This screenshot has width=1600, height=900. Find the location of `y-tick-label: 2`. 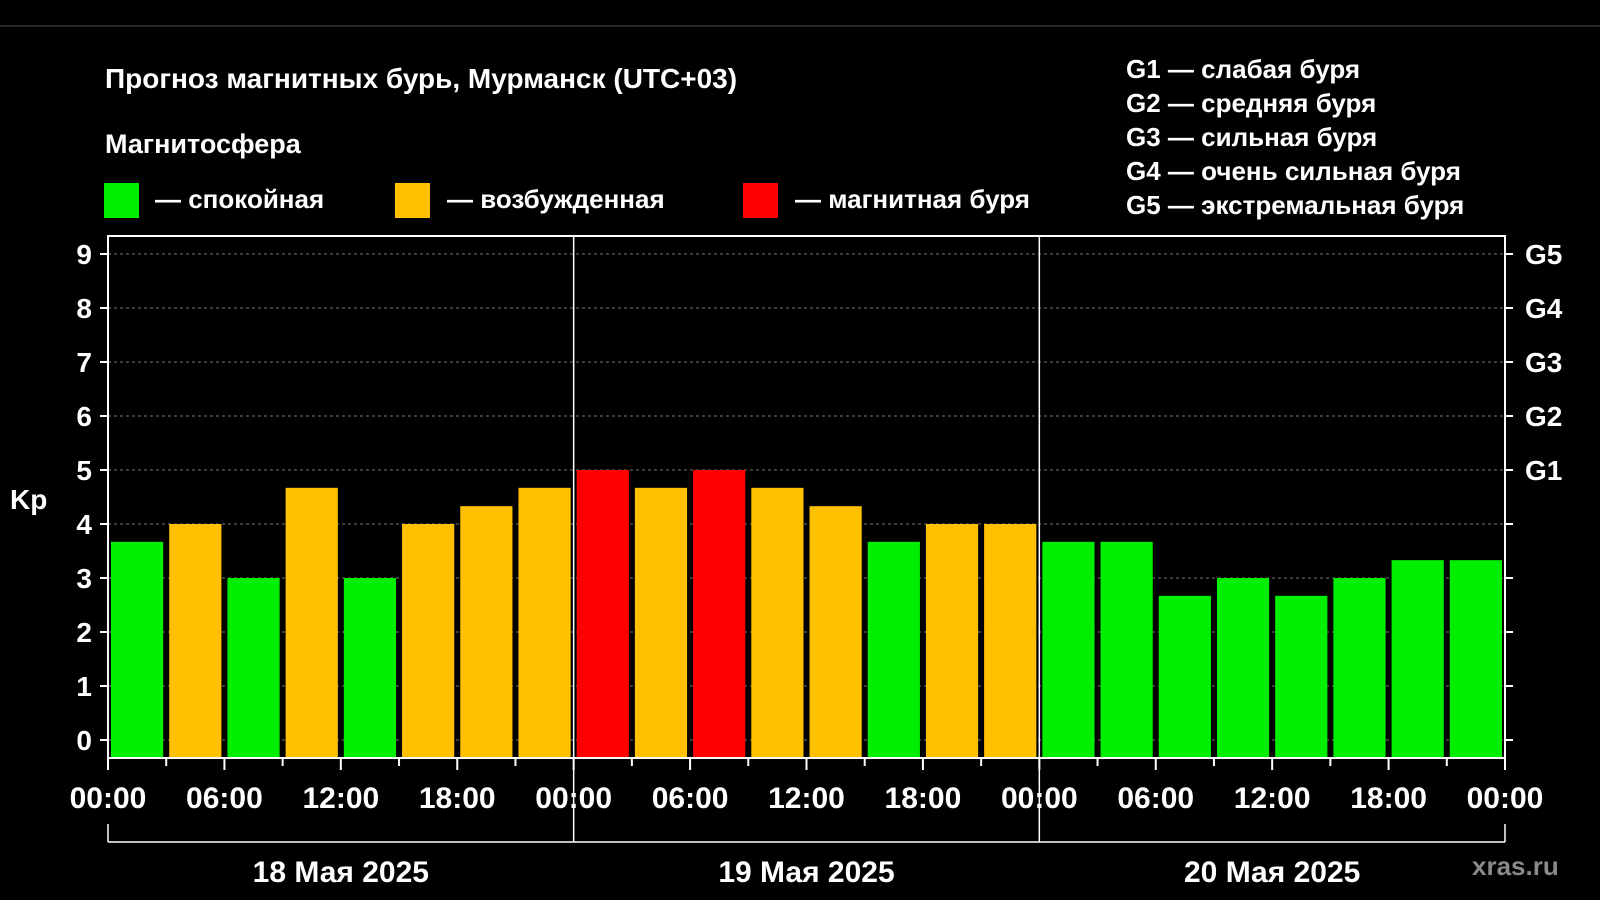

y-tick-label: 2 is located at coordinates (84, 632).